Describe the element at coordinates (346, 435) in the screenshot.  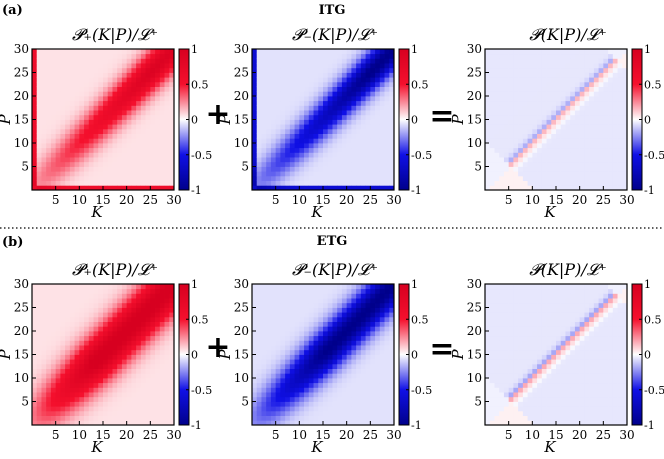
I see `x-tick-label: 20` at that location.